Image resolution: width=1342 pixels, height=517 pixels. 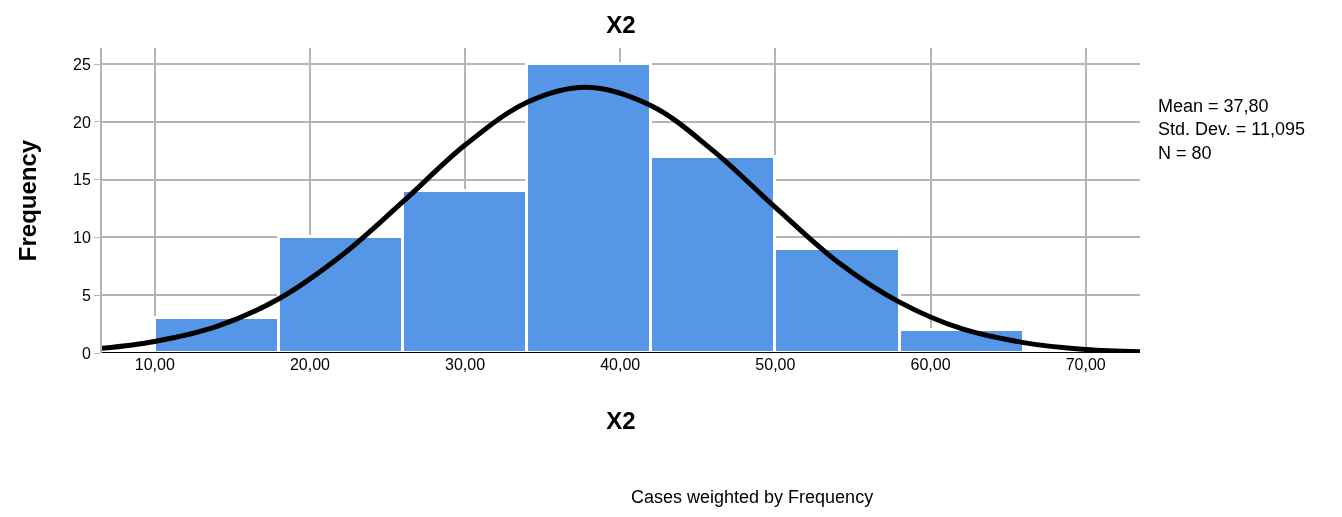 I want to click on x-tick-label: 60,00, so click(x=930, y=364).